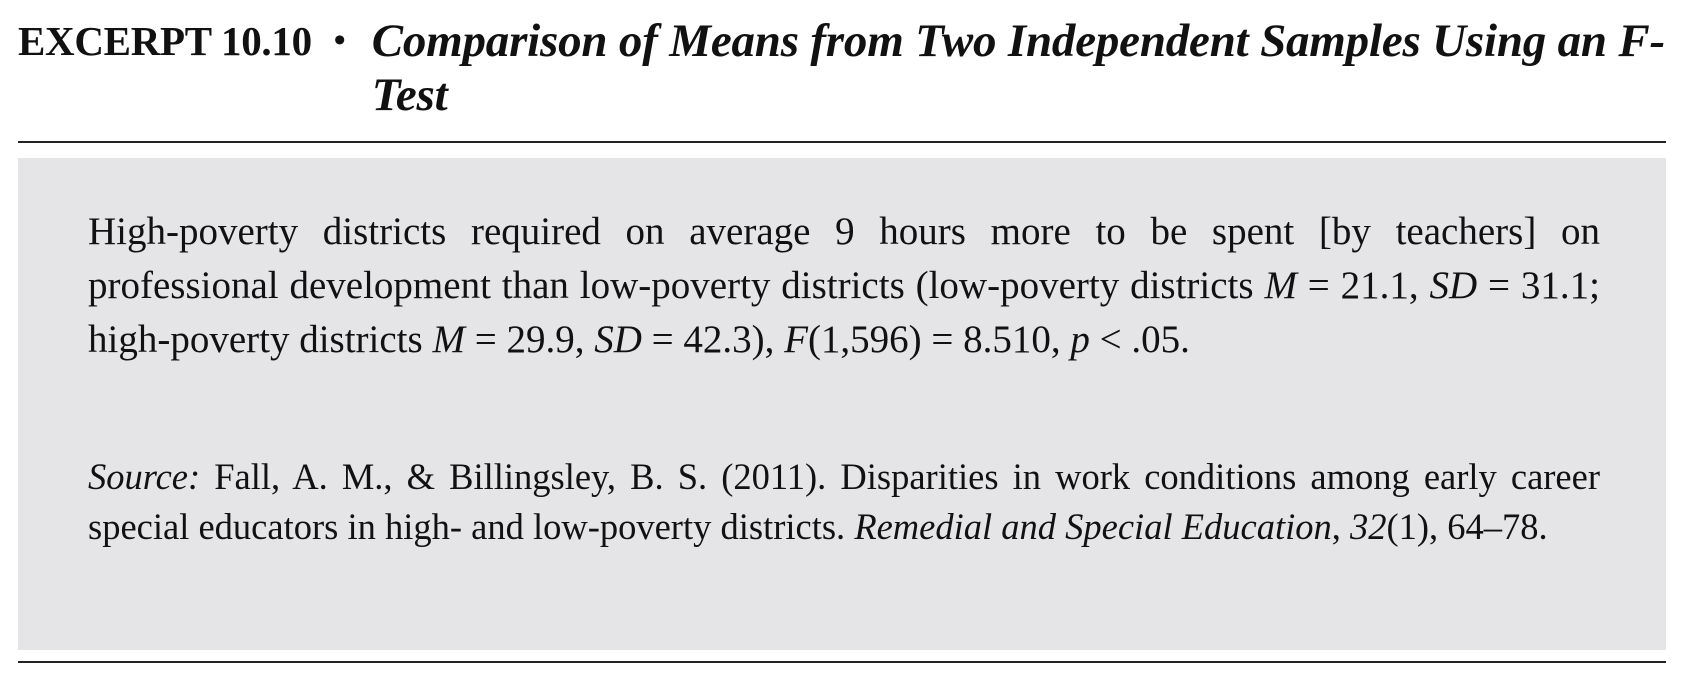 Image resolution: width=1684 pixels, height=680 pixels. Describe the element at coordinates (1363, 285) in the screenshot. I see `quote-text: = 21.1,` at that location.